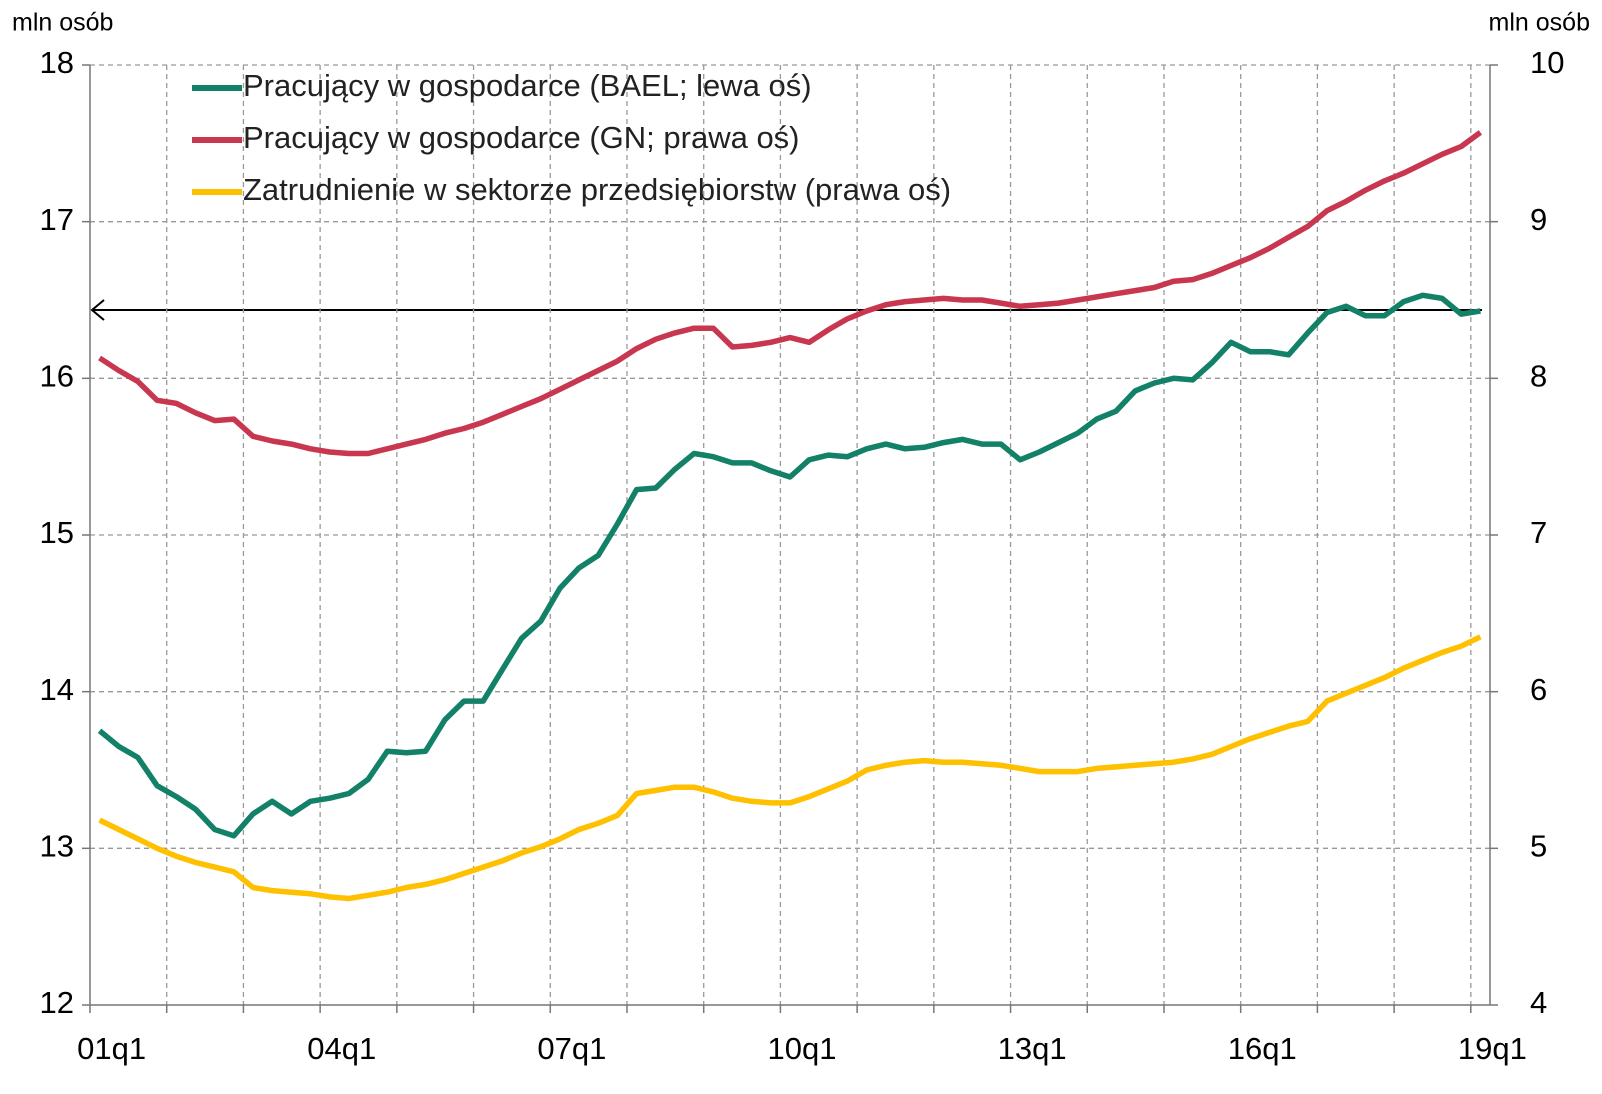 This screenshot has height=1094, width=1602. Describe the element at coordinates (1547, 62) in the screenshot. I see `y2-tick-label: 10` at that location.